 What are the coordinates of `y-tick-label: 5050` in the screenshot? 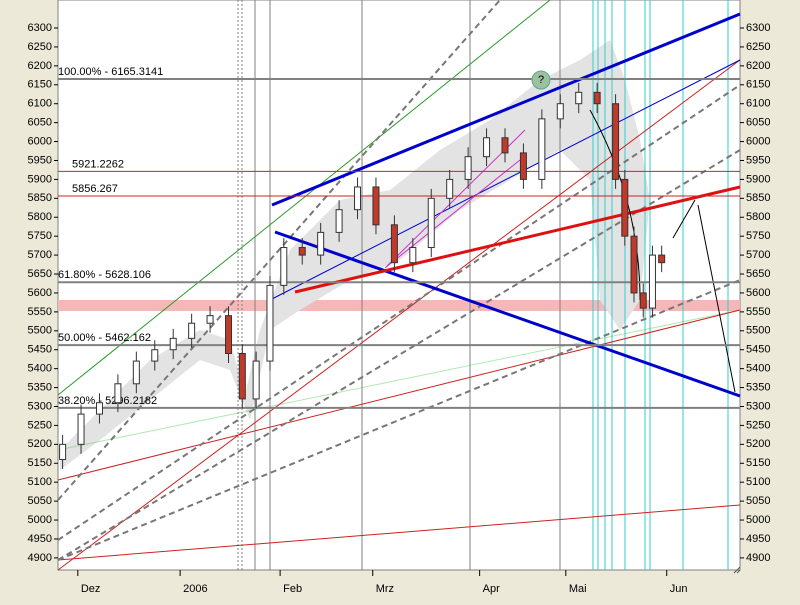 It's located at (40, 501).